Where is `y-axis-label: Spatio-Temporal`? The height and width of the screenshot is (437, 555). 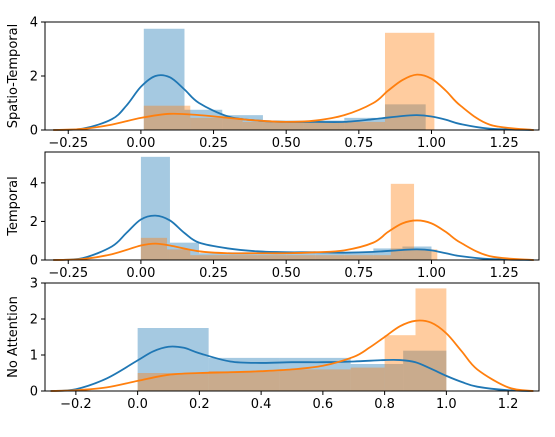 y-axis-label: Spatio-Temporal is located at coordinates (13, 76).